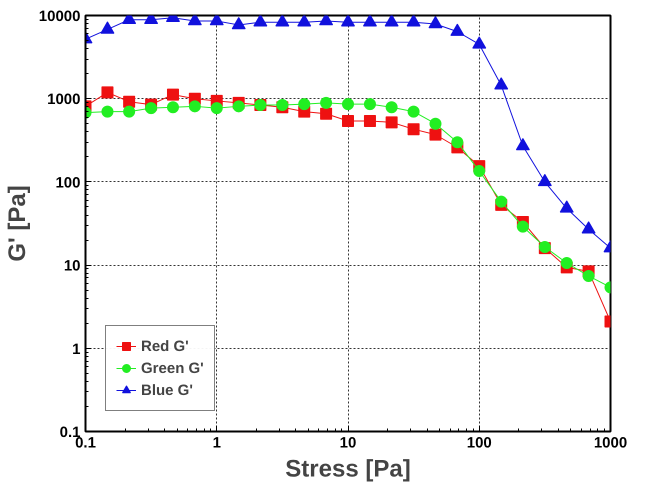  I want to click on x-tick-label: 1000, so click(611, 443).